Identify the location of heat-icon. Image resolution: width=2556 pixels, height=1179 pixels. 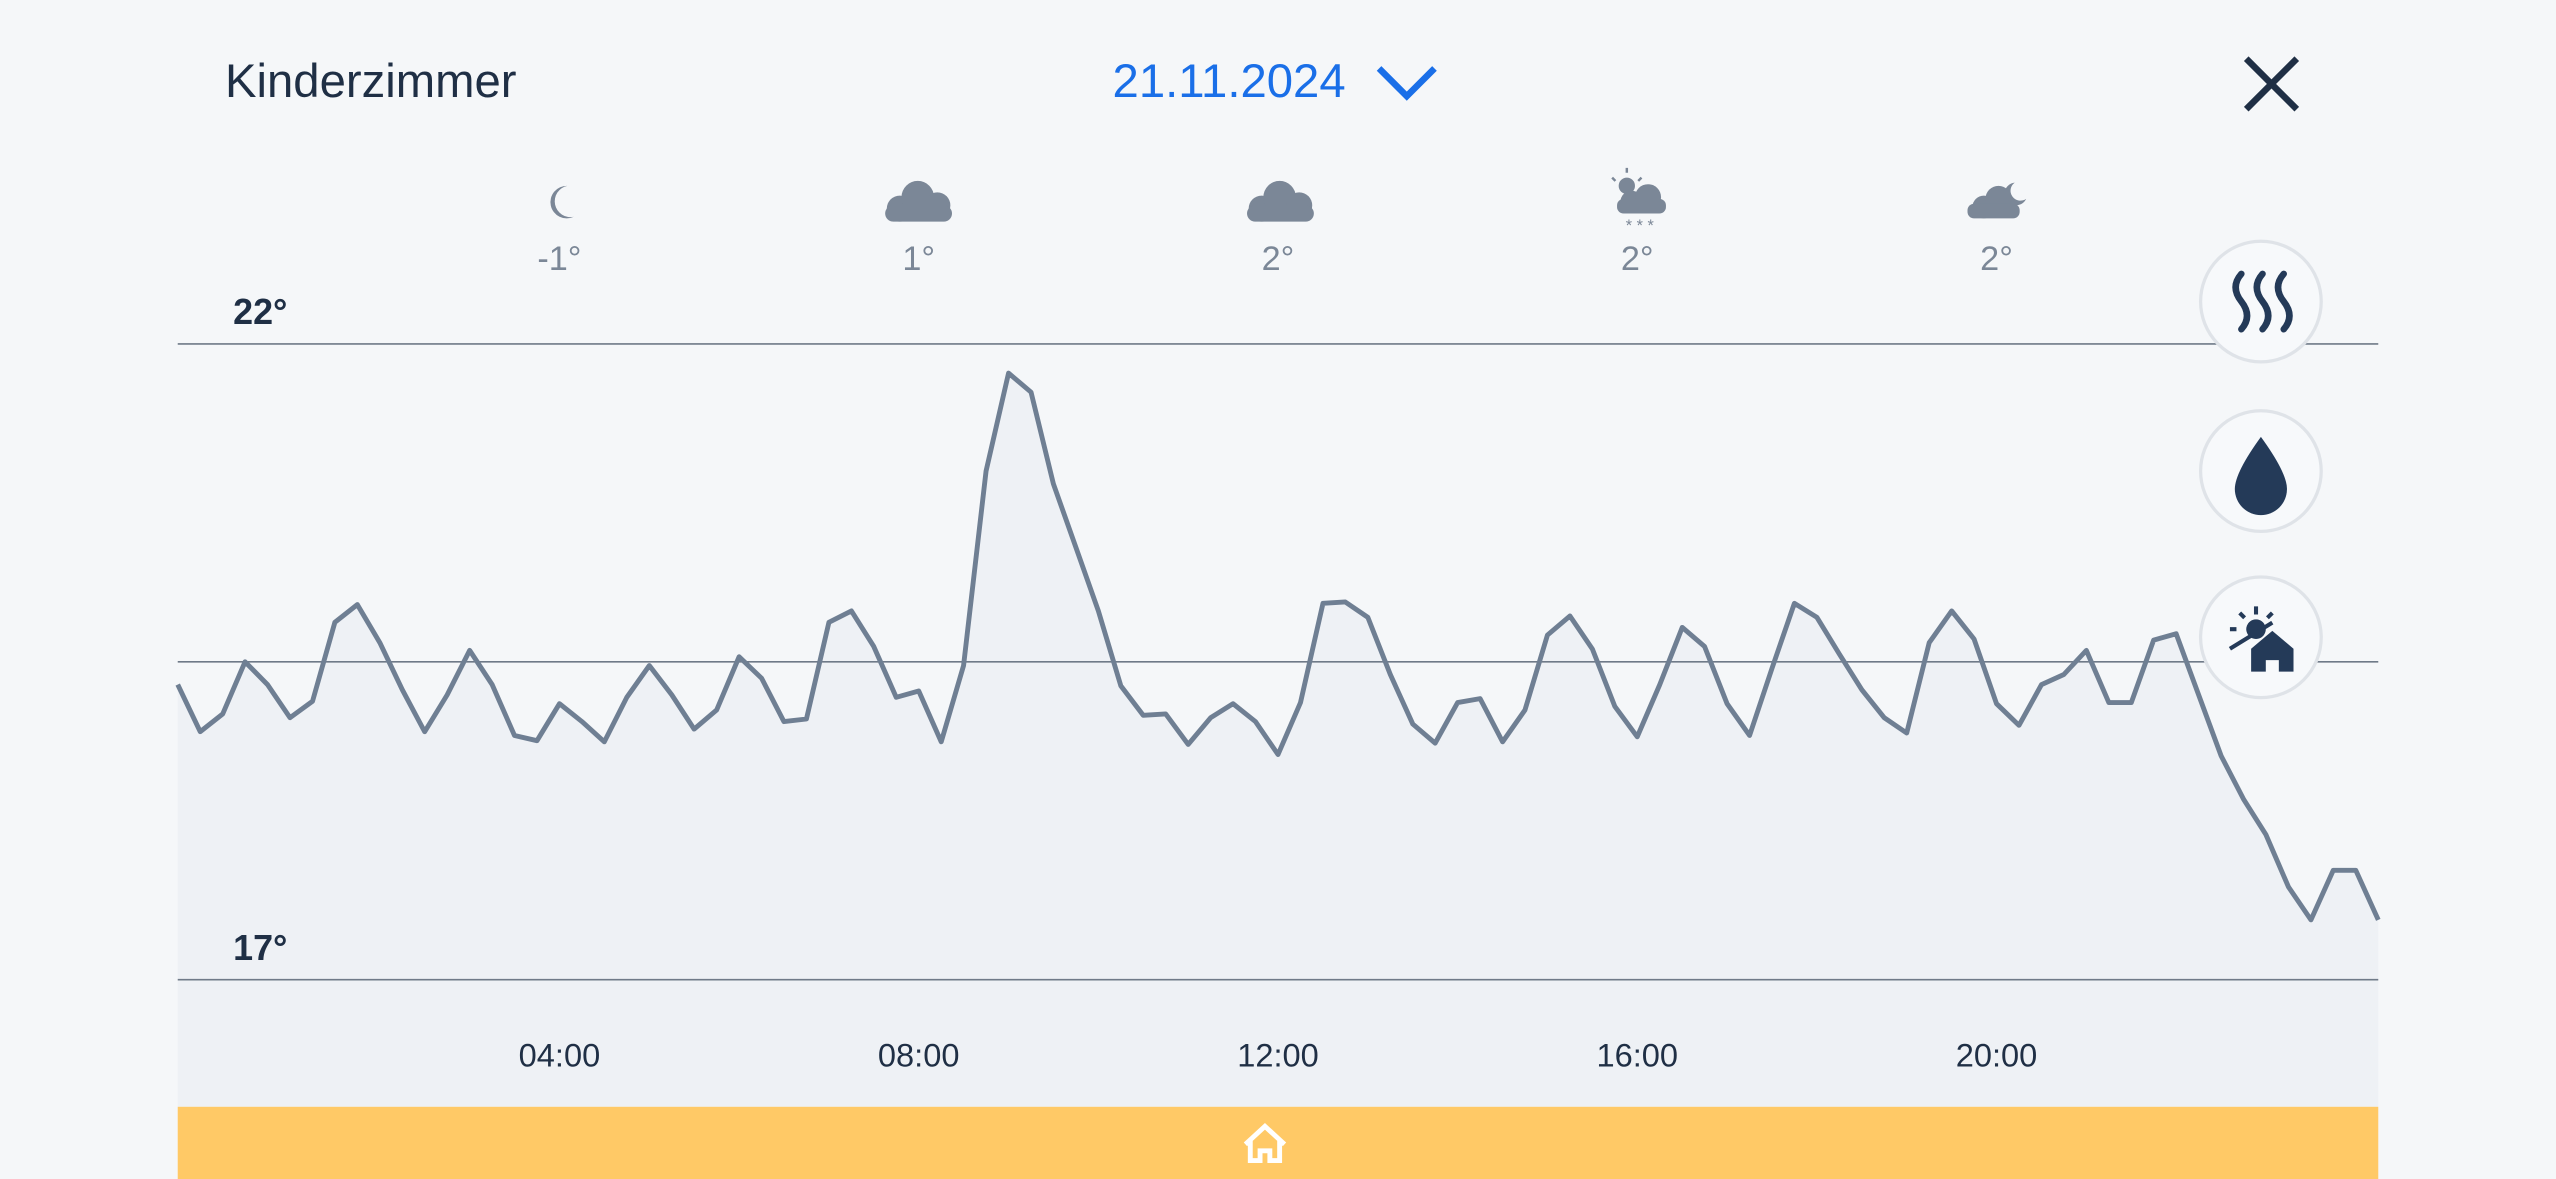
(2262, 301).